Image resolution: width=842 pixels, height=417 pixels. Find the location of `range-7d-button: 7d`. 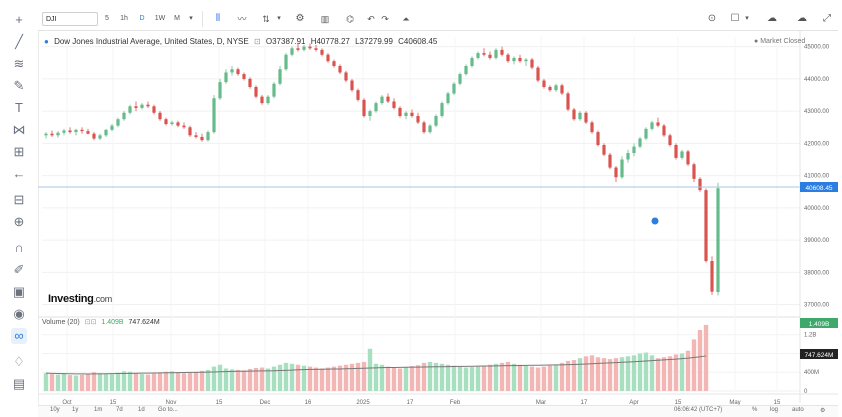

range-7d-button: 7d is located at coordinates (119, 410).